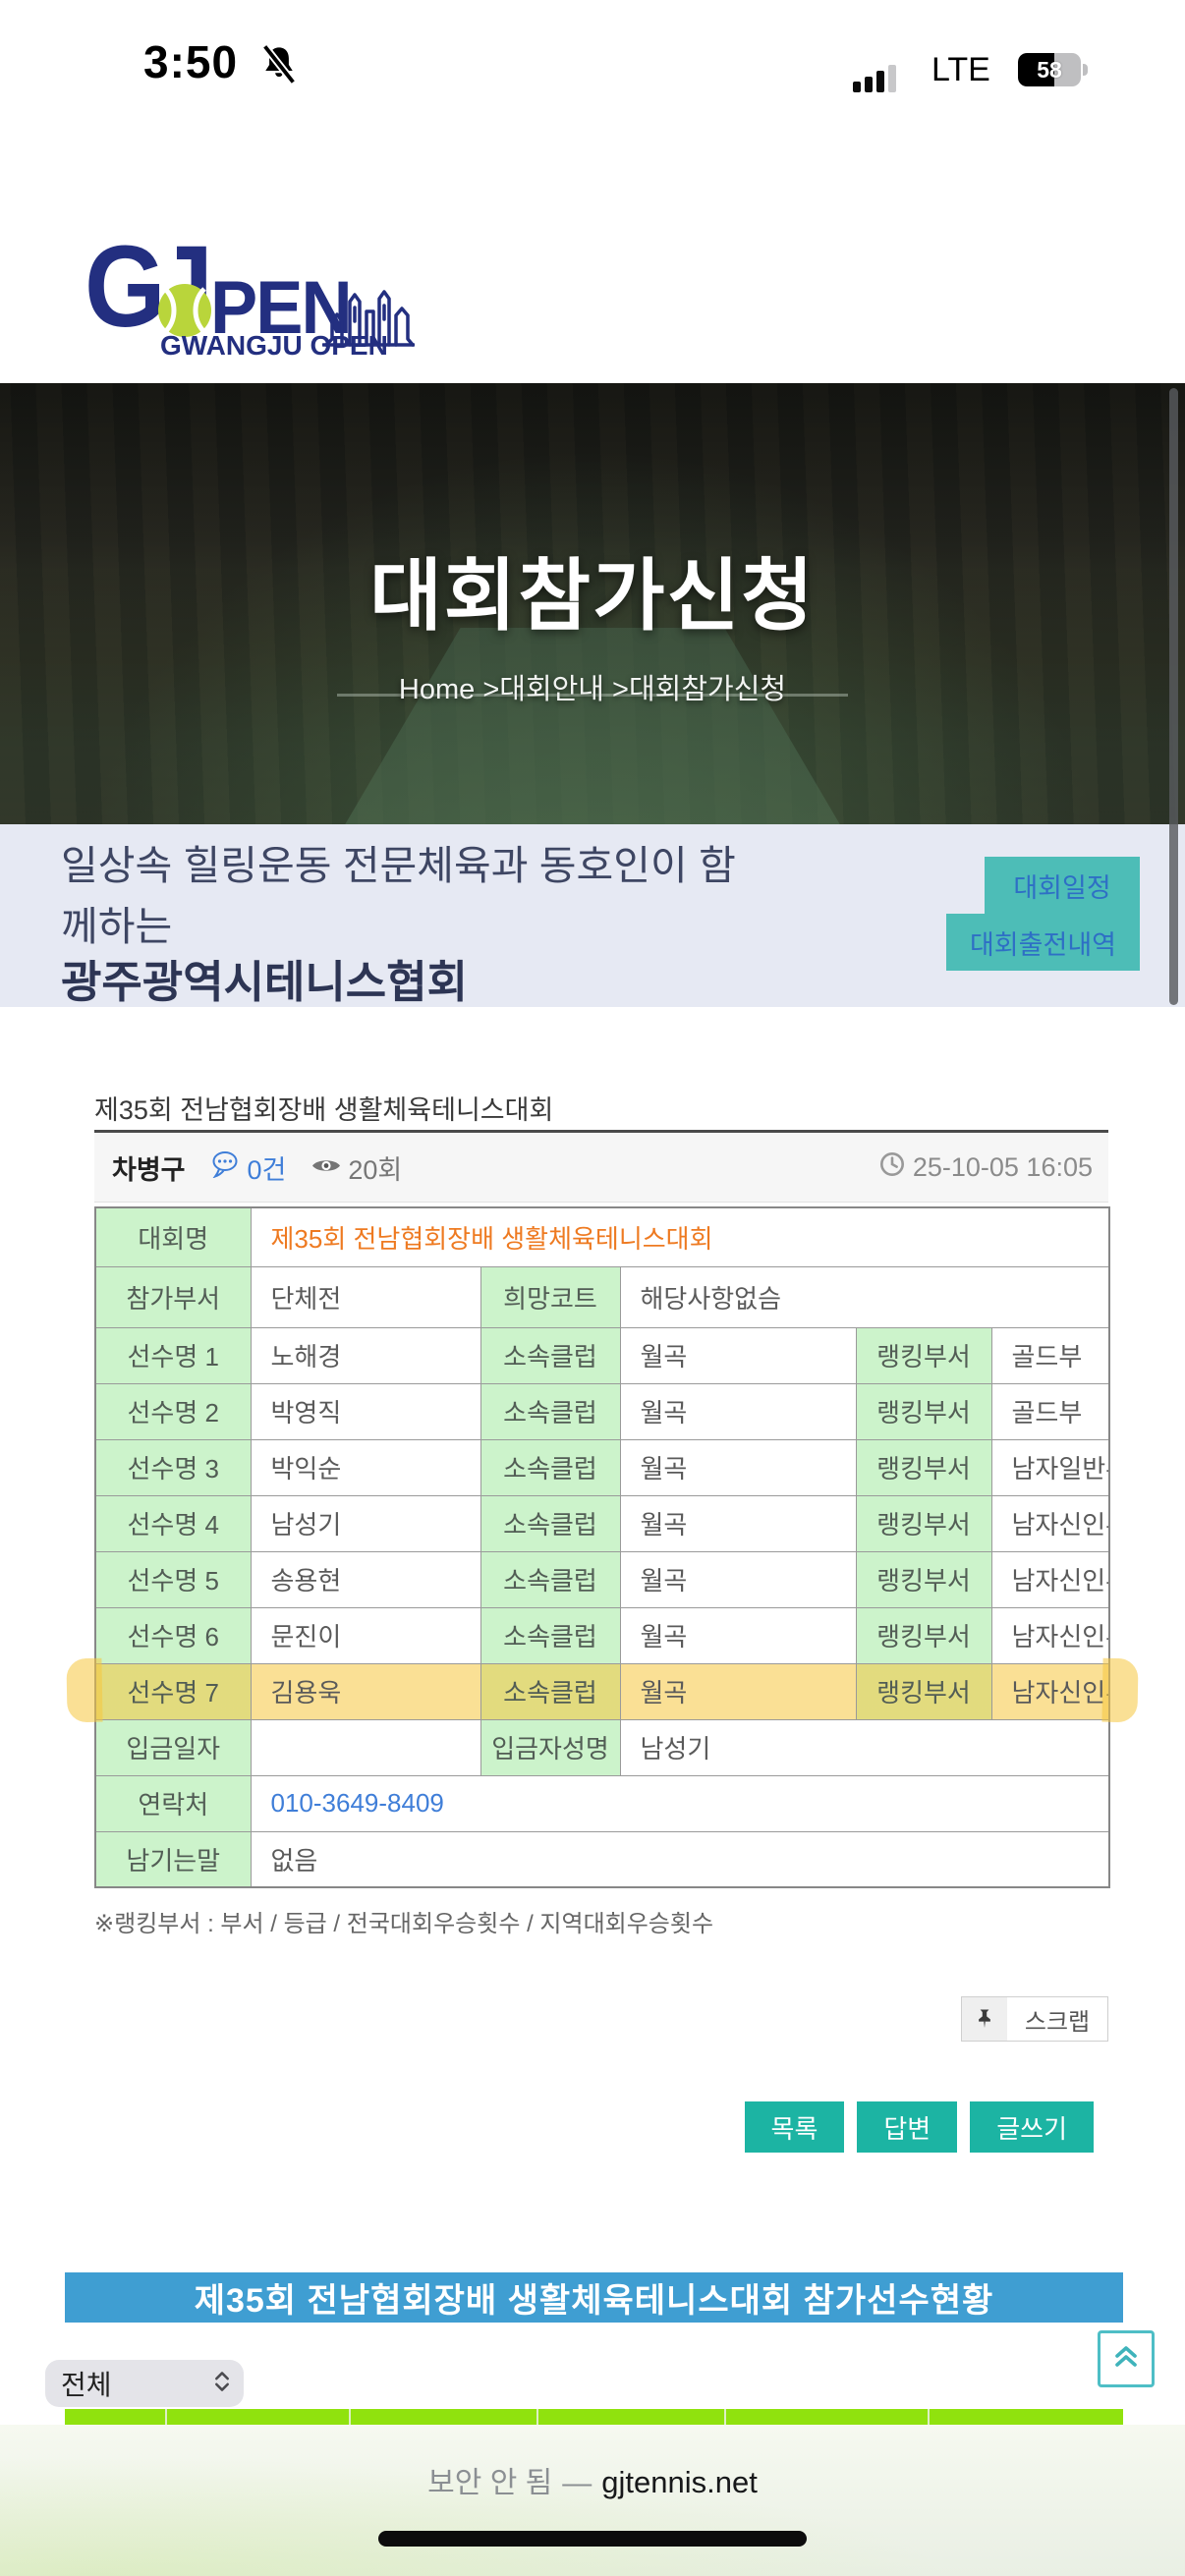 The image size is (1185, 2576). Describe the element at coordinates (366, 1467) in the screenshot. I see `field-value-cell: 박익순` at that location.